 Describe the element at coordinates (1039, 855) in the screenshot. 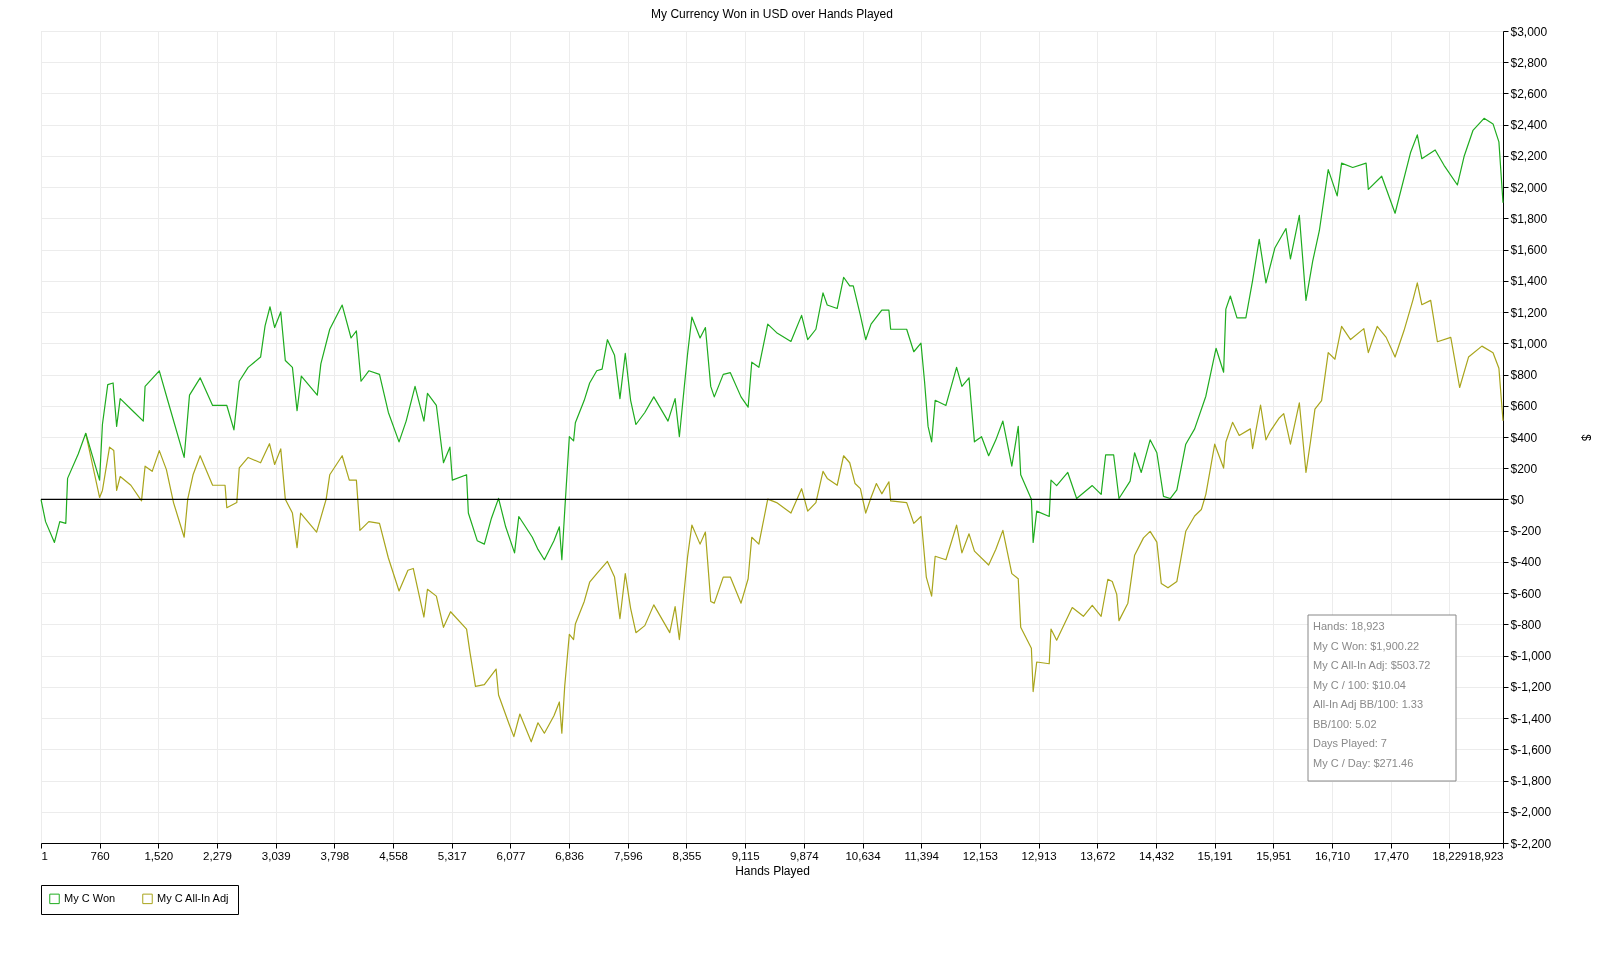

I see `x-tick-label: 12,913` at that location.